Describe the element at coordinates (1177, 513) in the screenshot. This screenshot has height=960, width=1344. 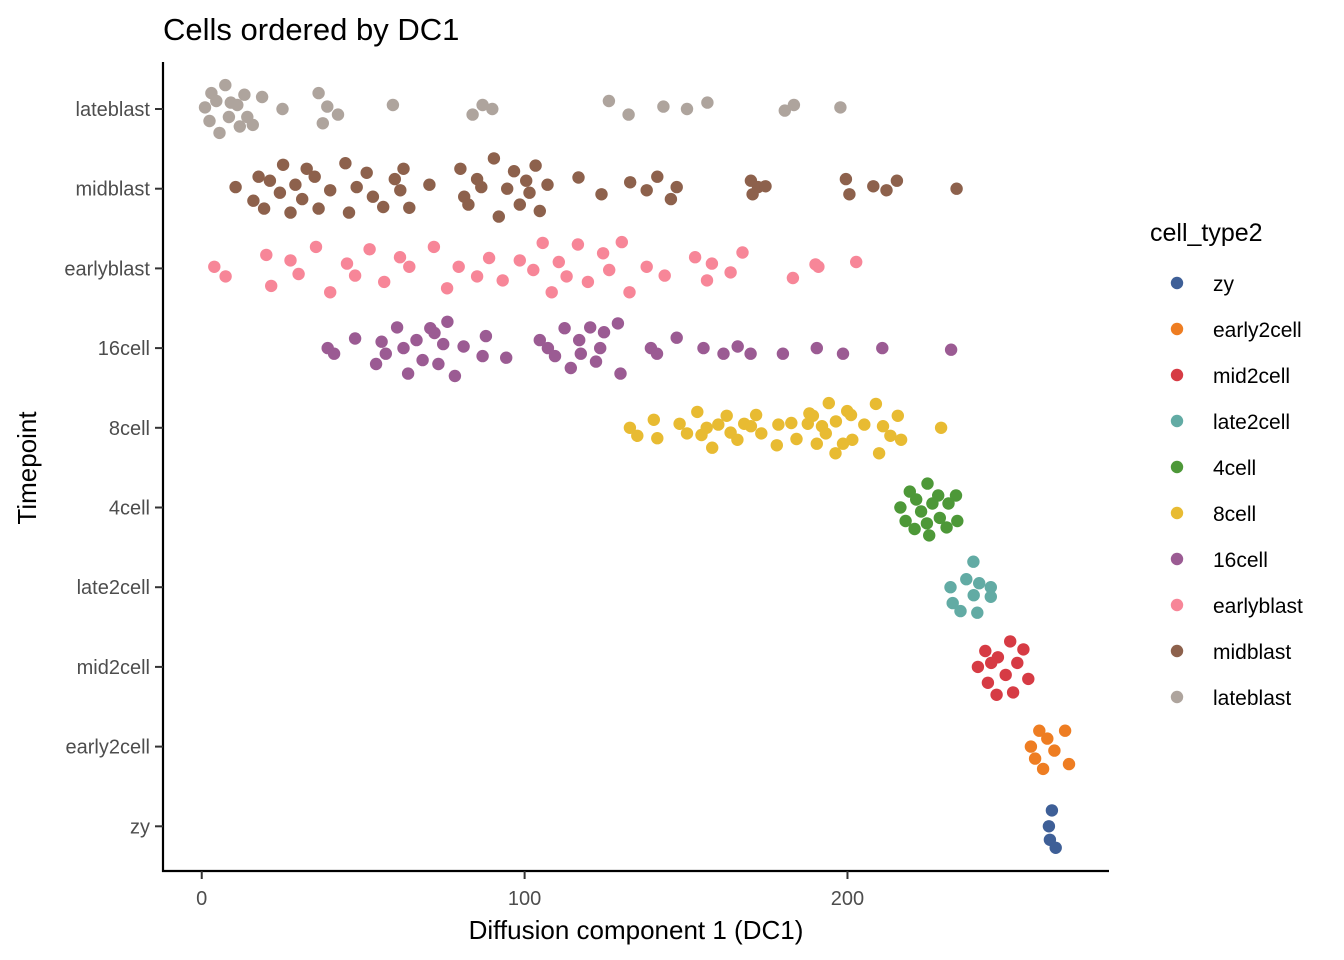
I see `legend-key-8cell` at that location.